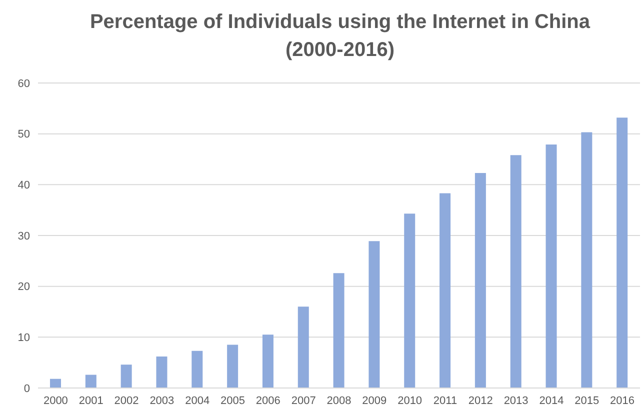 The height and width of the screenshot is (410, 644). Describe the element at coordinates (480, 400) in the screenshot. I see `x-tick-label: 2012` at that location.